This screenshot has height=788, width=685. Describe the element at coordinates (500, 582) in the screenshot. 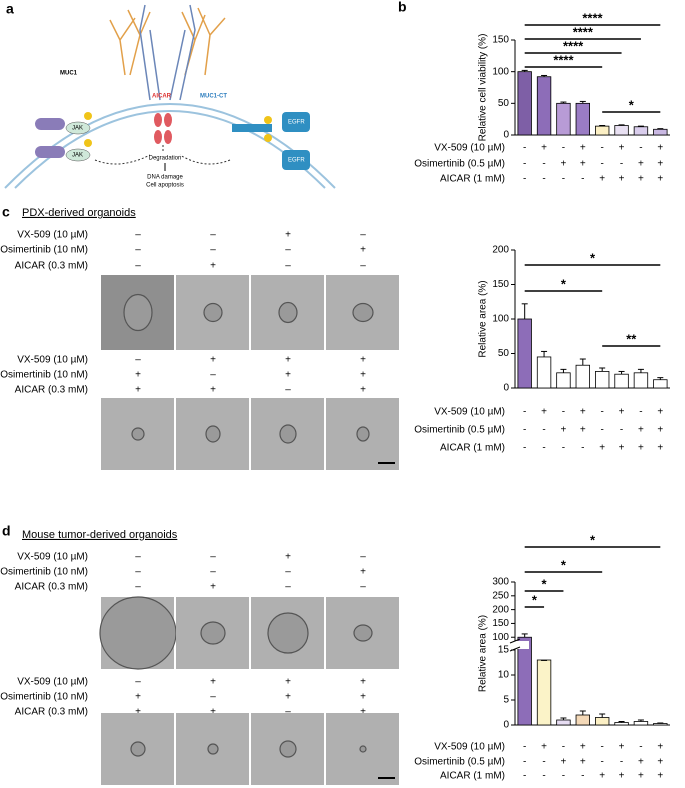

I see `y-tick-label: 300` at that location.